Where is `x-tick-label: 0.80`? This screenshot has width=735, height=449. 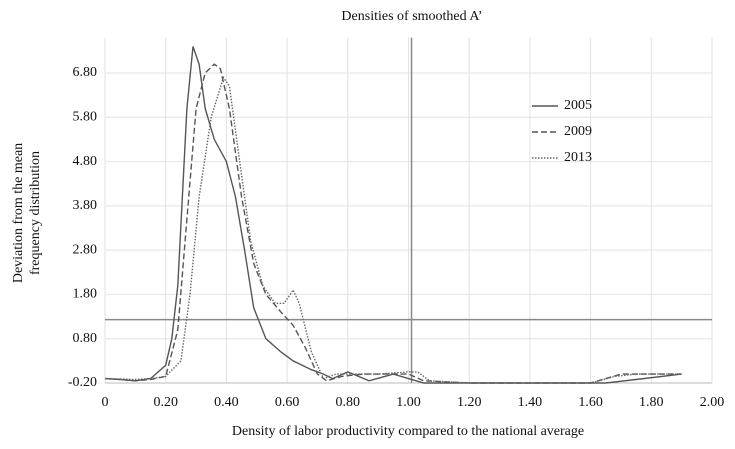
x-tick-label: 0.80 is located at coordinates (348, 402).